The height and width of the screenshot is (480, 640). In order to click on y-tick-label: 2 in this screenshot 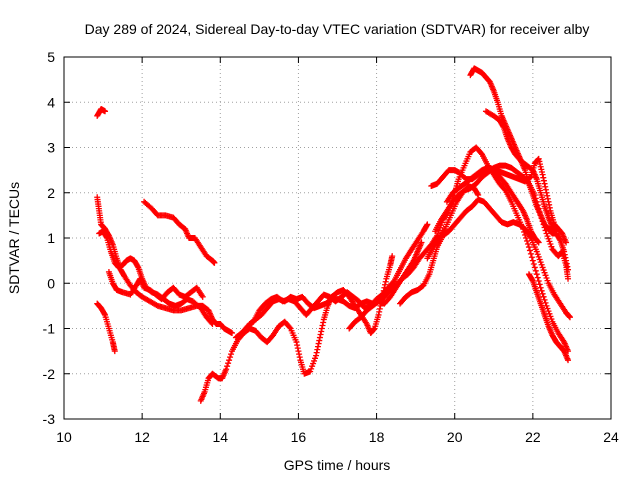, I will do `click(51, 193)`.